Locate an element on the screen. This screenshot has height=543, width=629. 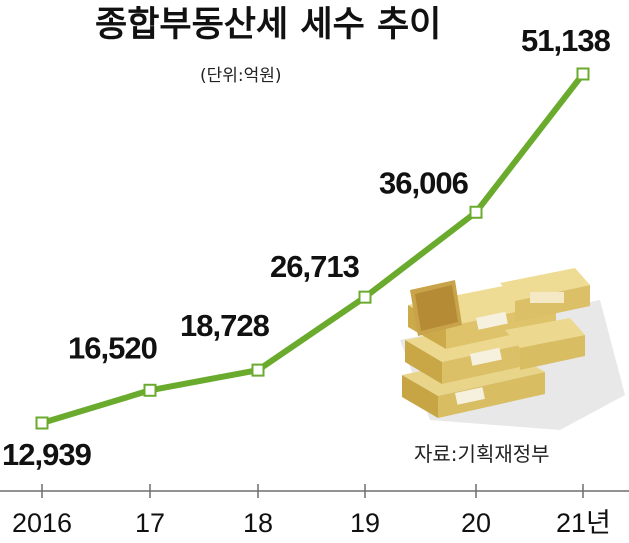
data-point-21년 is located at coordinates (583, 74).